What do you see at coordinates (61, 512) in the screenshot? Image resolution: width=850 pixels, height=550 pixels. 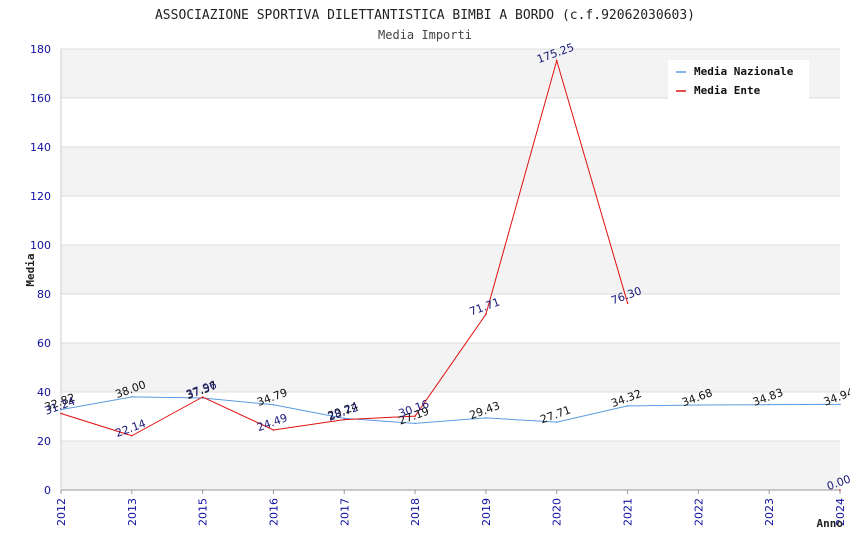 I see `x-tick-label: 2012` at bounding box center [61, 512].